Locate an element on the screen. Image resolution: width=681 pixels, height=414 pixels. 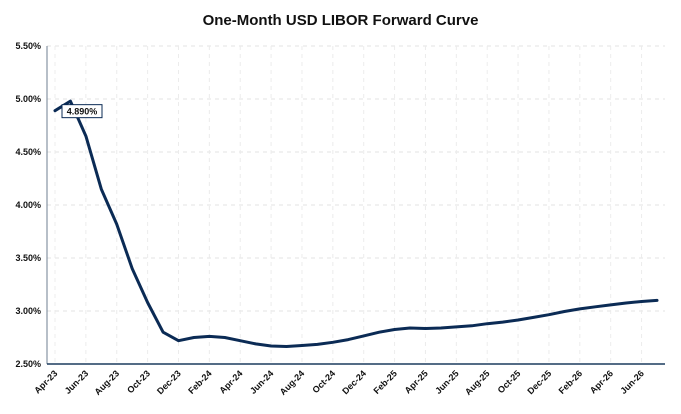
x-tick-label: Jun-24 is located at coordinates (262, 382).